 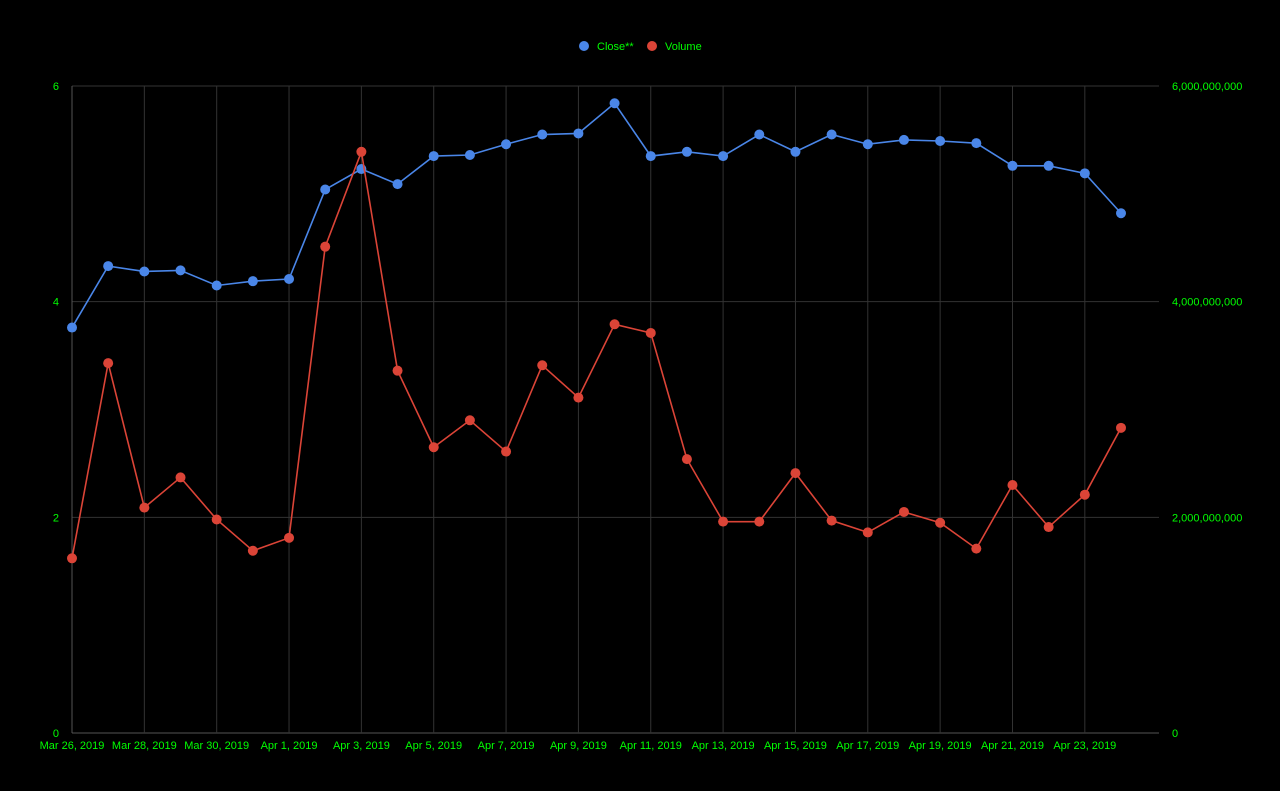 I want to click on legend: Close** Volume, so click(x=640, y=47).